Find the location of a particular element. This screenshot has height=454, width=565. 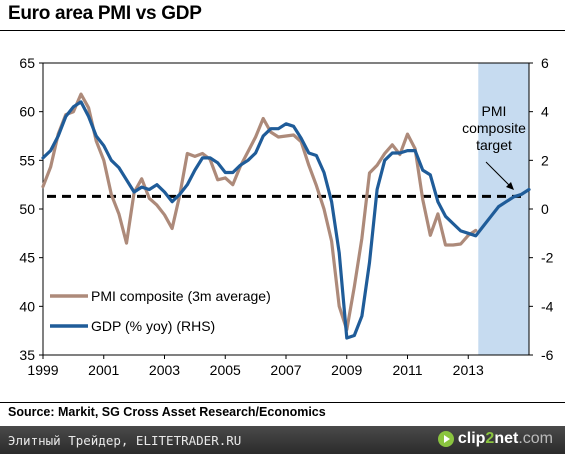

y-right-tick-label: 4 is located at coordinates (545, 112).